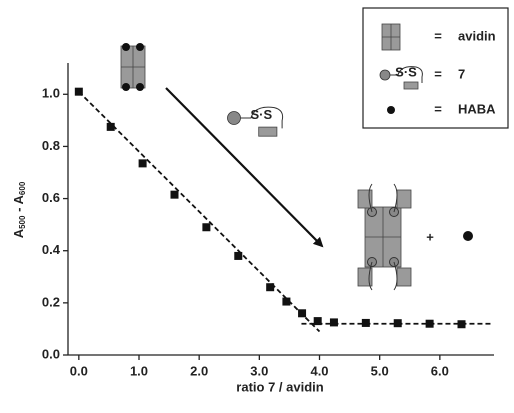  Describe the element at coordinates (51, 145) in the screenshot. I see `y-tick-label: 0.8` at that location.